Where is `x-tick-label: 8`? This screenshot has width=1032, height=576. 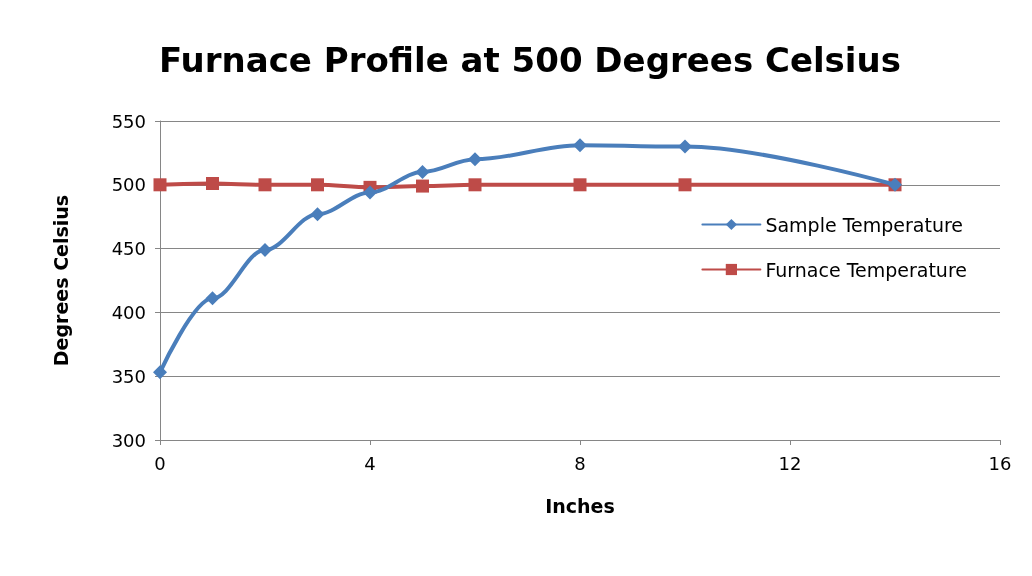 x-tick-label: 8 is located at coordinates (580, 463).